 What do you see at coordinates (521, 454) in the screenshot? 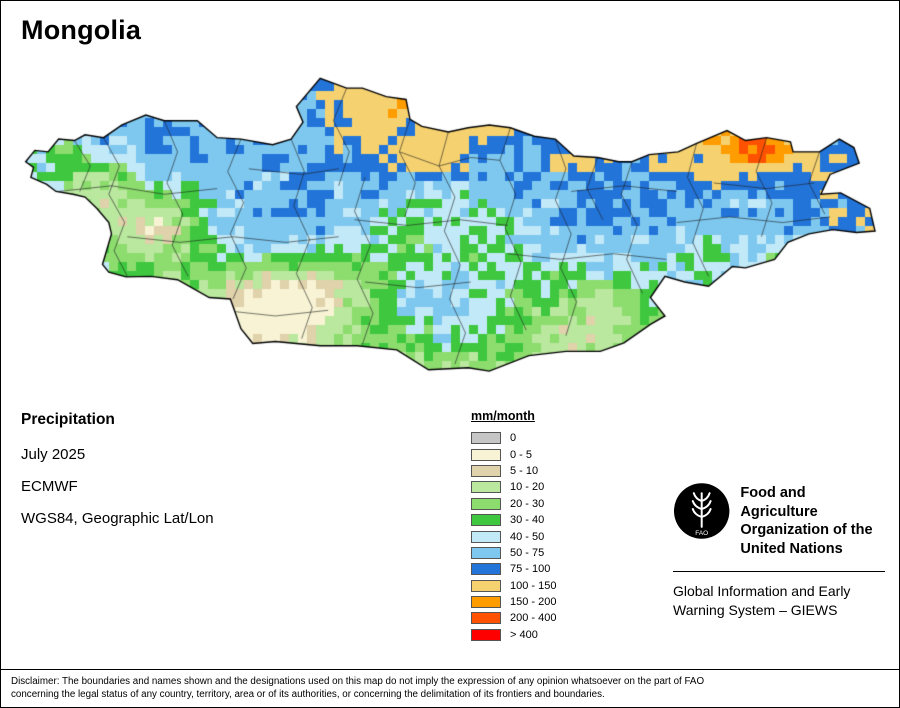
I see `legend-label: 0 - 5` at bounding box center [521, 454].